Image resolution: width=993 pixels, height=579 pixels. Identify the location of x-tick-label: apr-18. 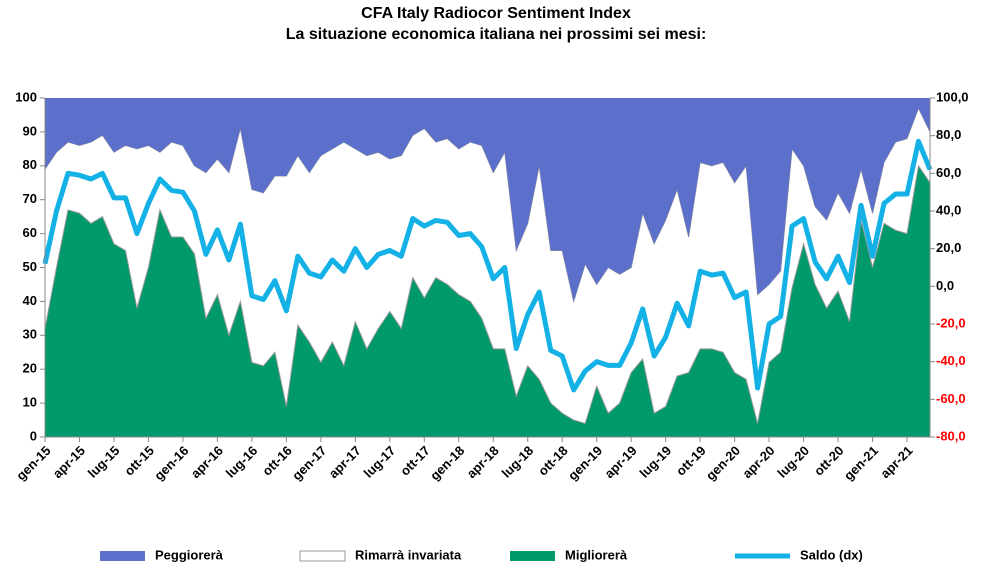
(483, 462).